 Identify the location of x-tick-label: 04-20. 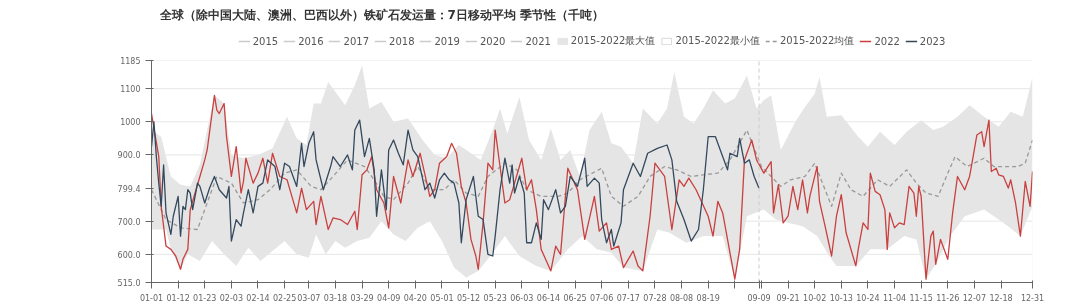
(415, 298).